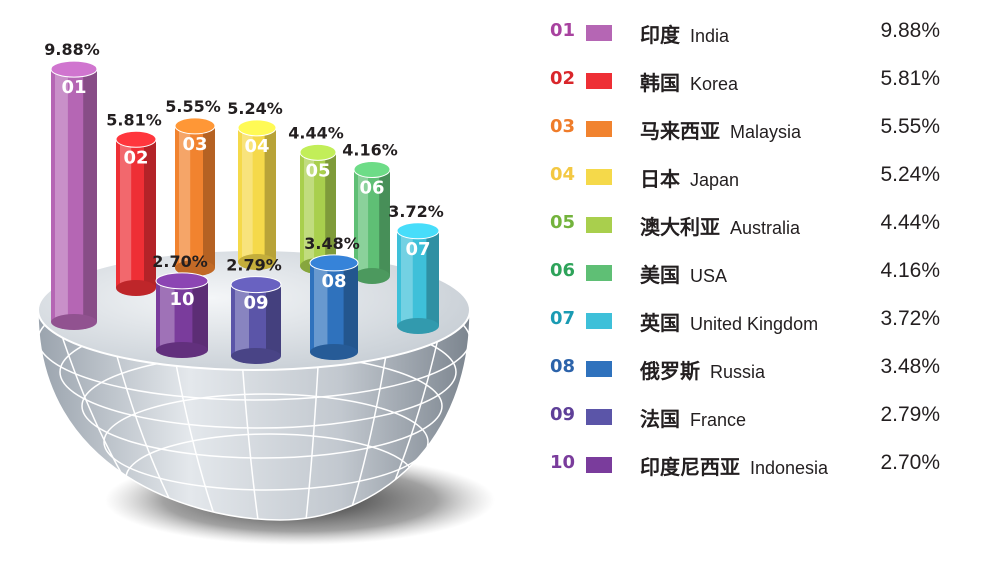 The image size is (992, 576). Describe the element at coordinates (416, 211) in the screenshot. I see `value-label-07: 3.72%` at that location.